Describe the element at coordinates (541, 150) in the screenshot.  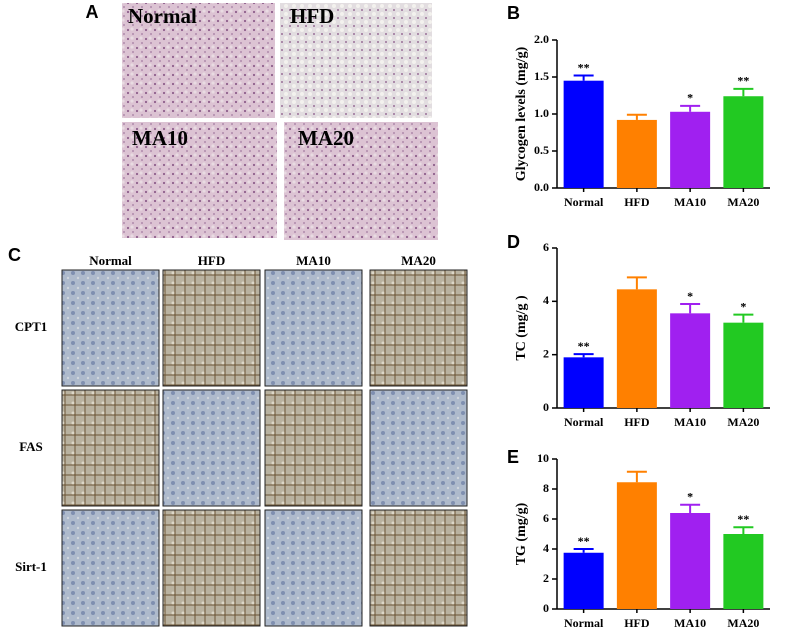
I see `y-tick-label: 0.5` at that location.